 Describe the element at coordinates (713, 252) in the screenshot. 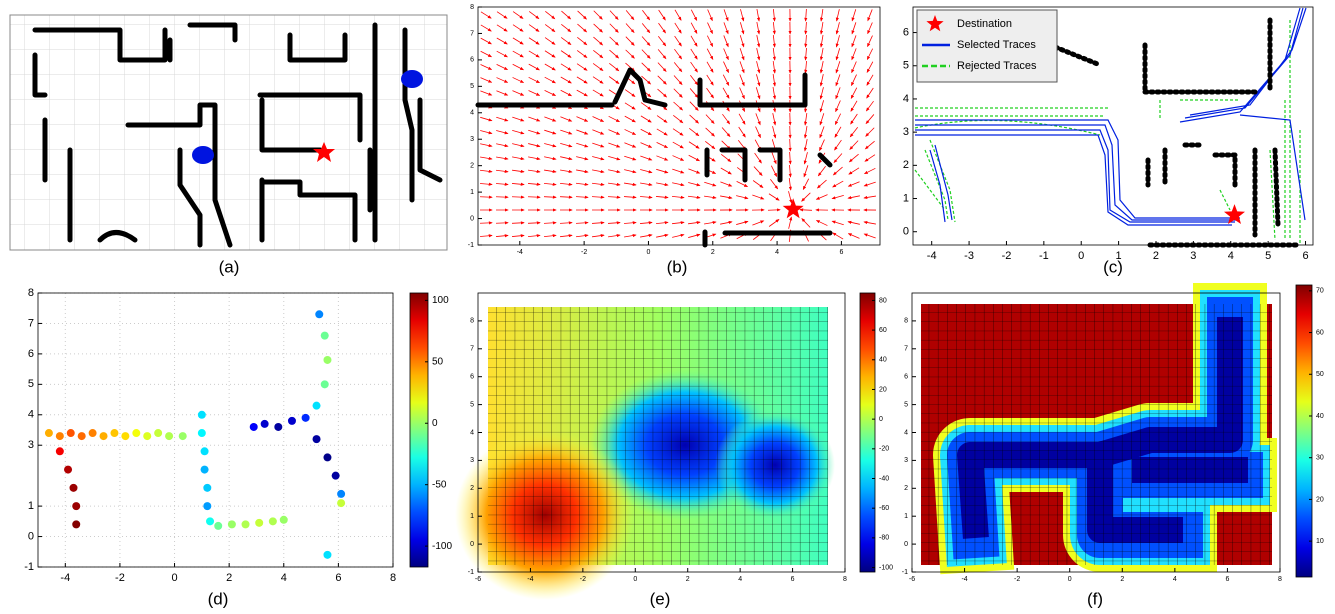

I see `x-tick-label: 2` at that location.